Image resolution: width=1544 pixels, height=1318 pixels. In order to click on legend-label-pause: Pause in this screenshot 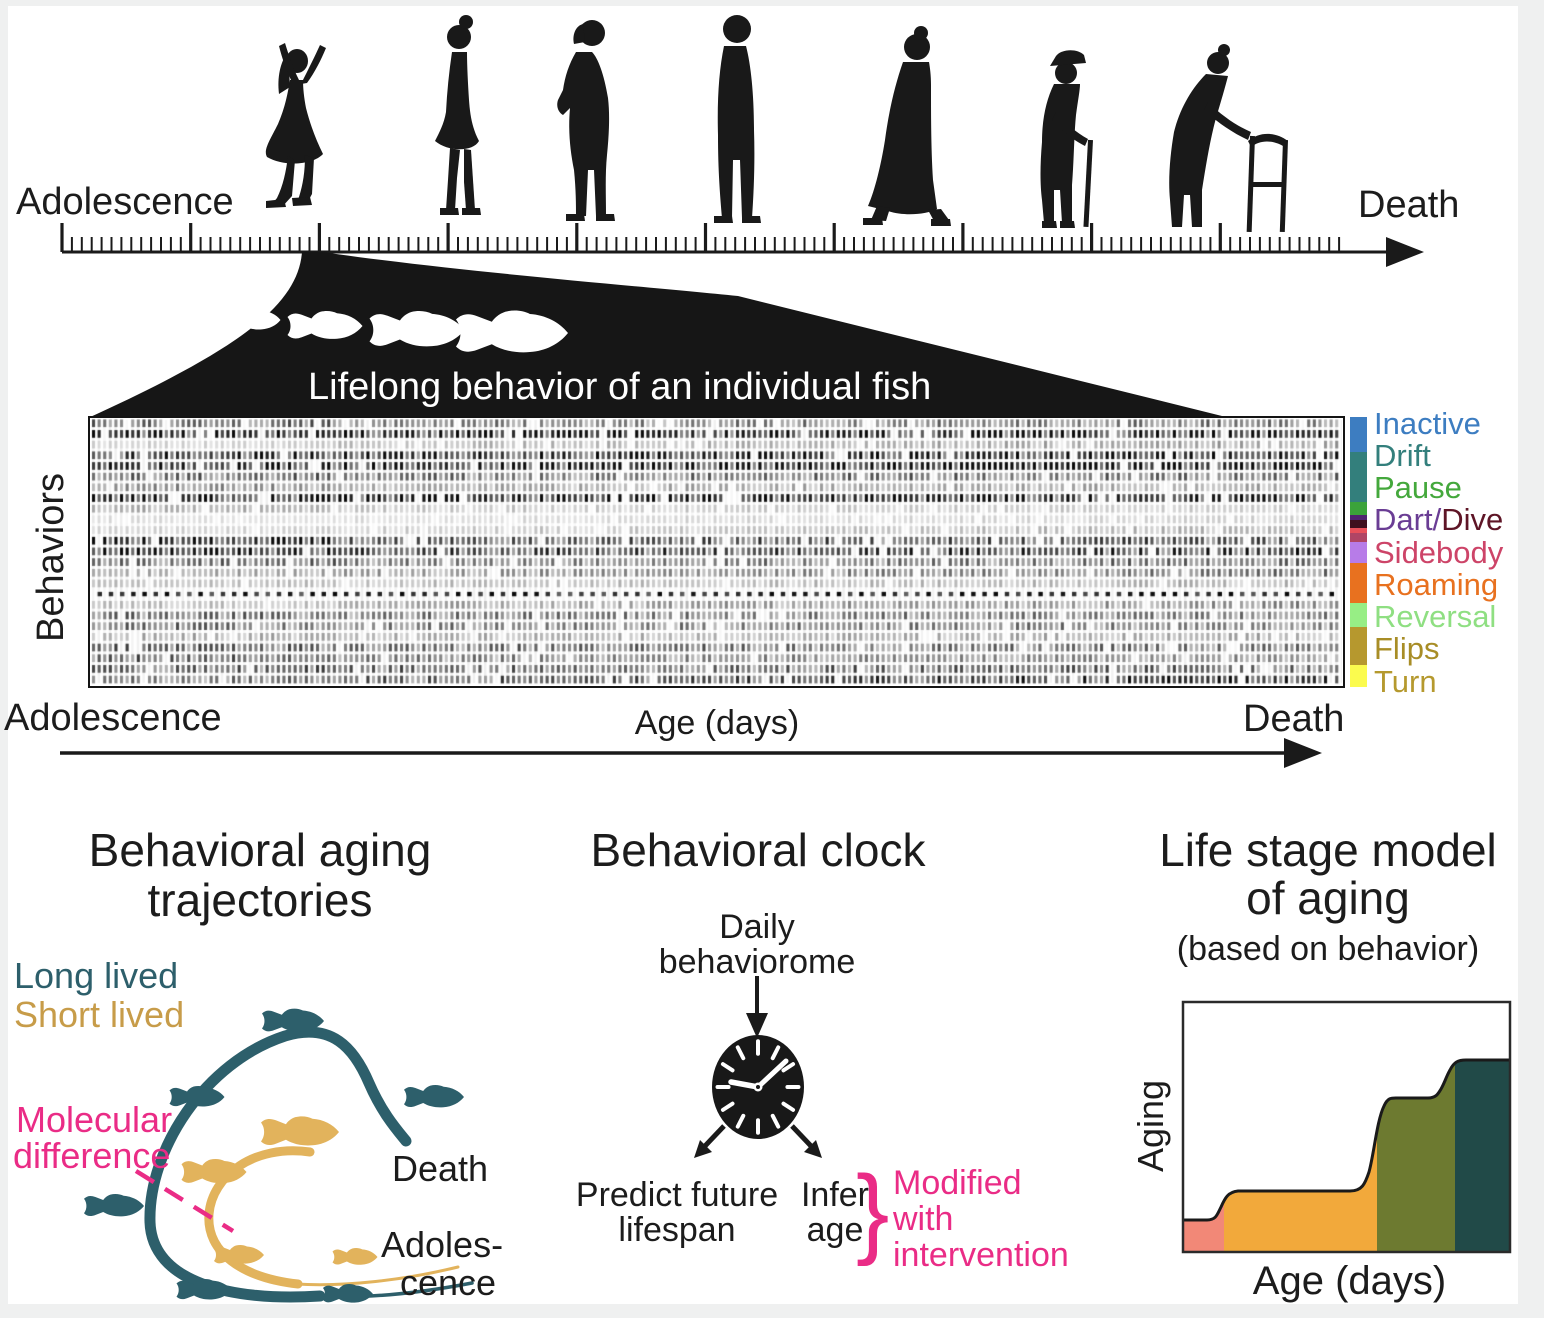, I will do `click(1418, 487)`.